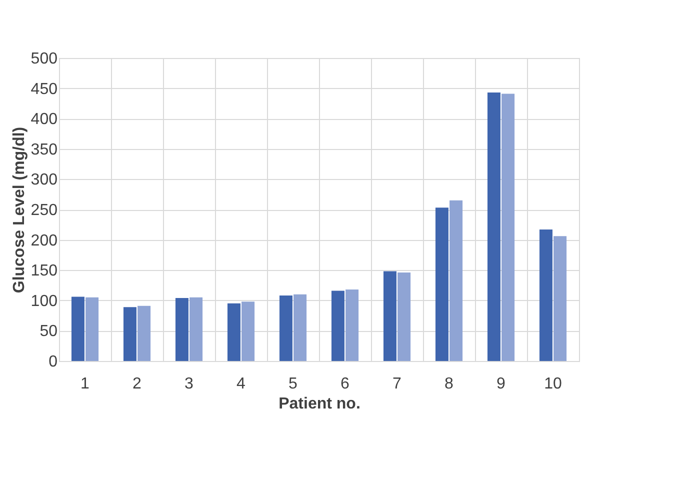  Describe the element at coordinates (44, 149) in the screenshot. I see `y-tick-label: 350` at that location.